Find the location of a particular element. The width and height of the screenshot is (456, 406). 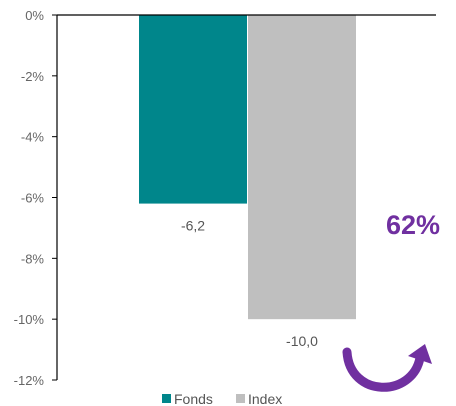

legend-label-fonds: Fonds is located at coordinates (193, 398).